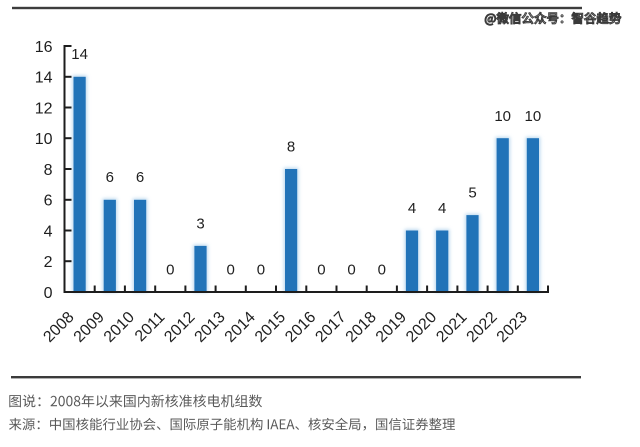  I want to click on svg-text: 3, so click(200, 223).